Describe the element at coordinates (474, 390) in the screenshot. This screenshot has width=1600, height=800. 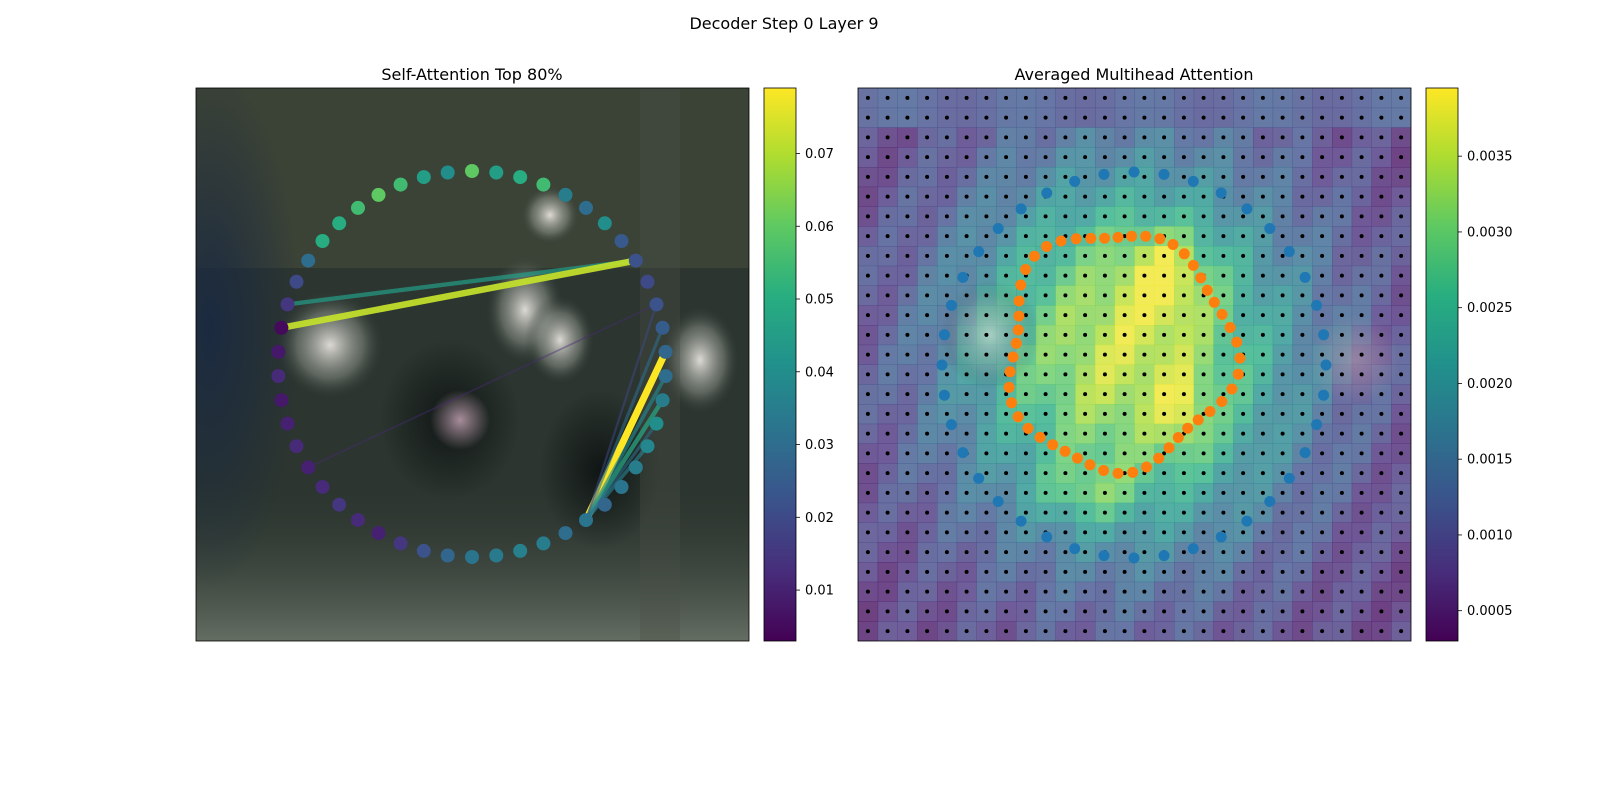
I see `attention-edges` at that location.